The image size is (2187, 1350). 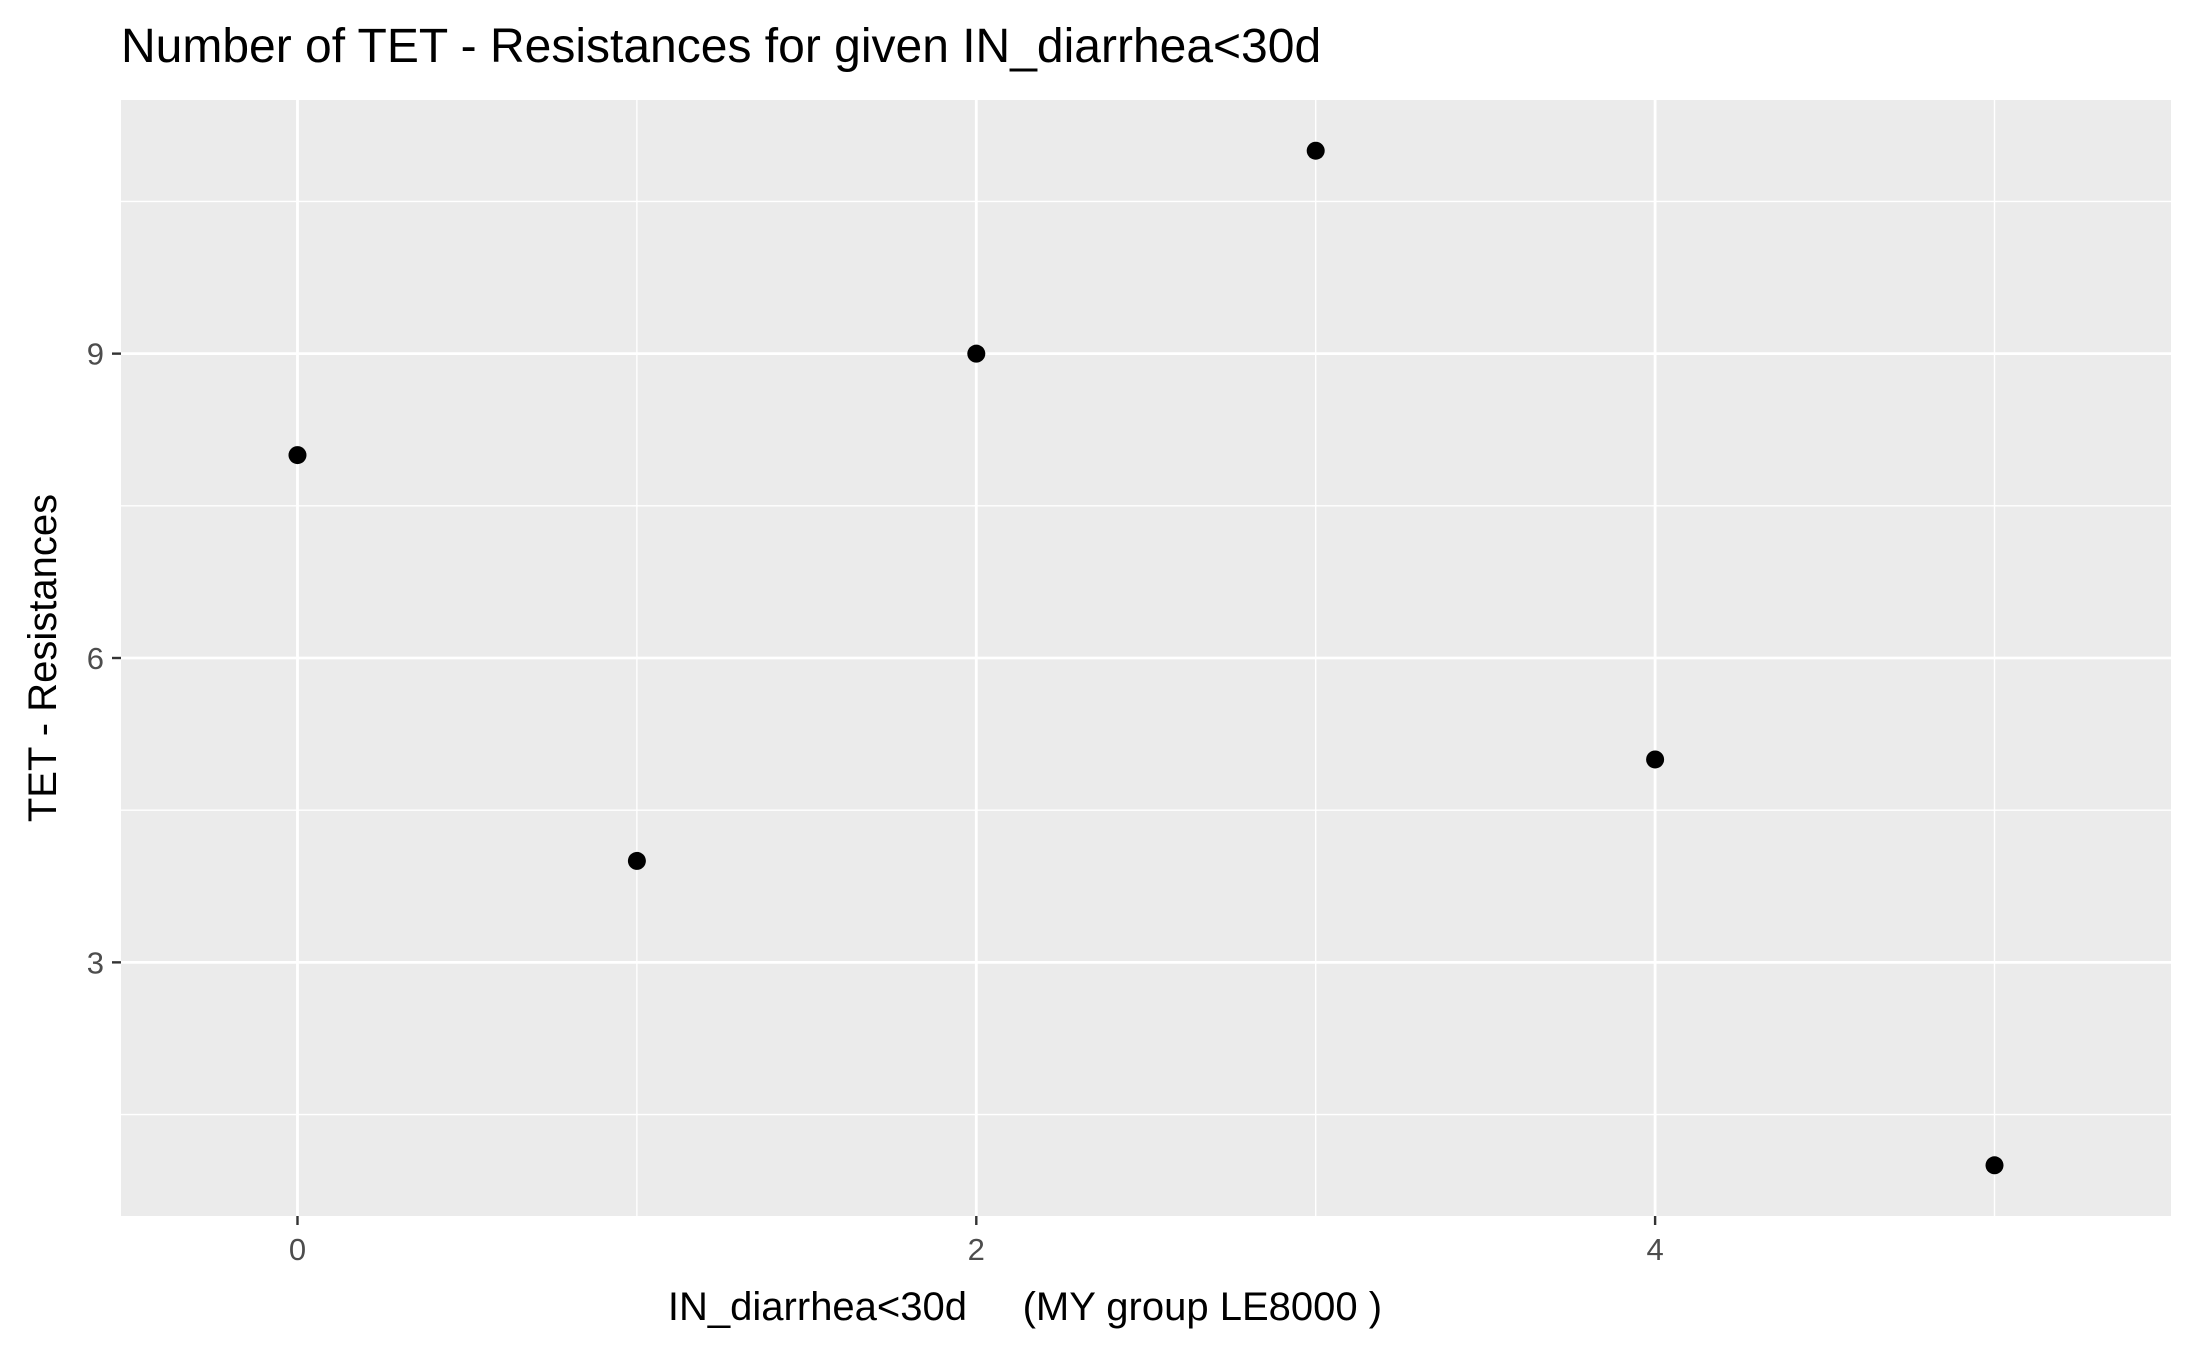 What do you see at coordinates (1654, 1249) in the screenshot?
I see `x-tick-label-2: 4` at bounding box center [1654, 1249].